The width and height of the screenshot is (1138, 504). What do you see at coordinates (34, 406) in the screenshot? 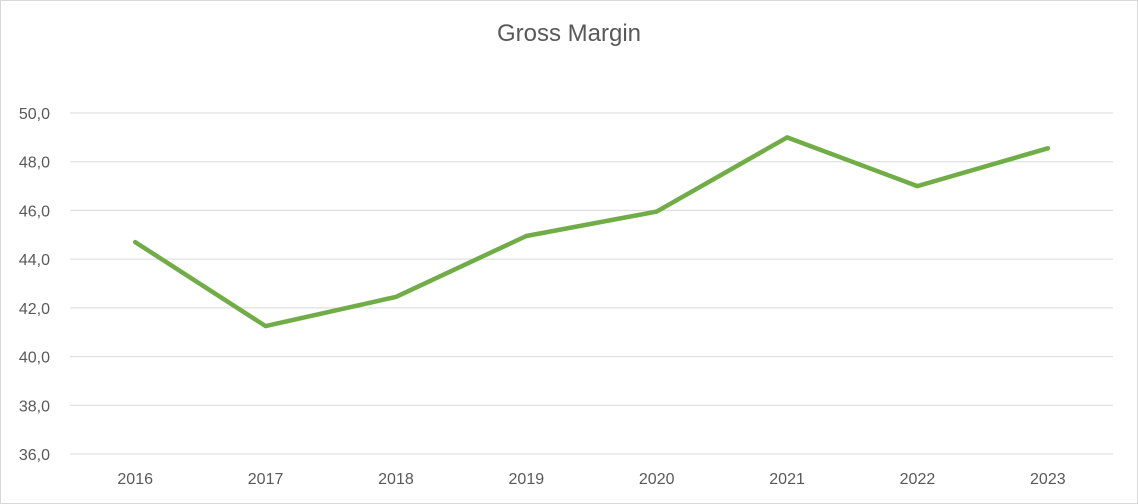
I see `y-tick-label: 38,0` at bounding box center [34, 406].